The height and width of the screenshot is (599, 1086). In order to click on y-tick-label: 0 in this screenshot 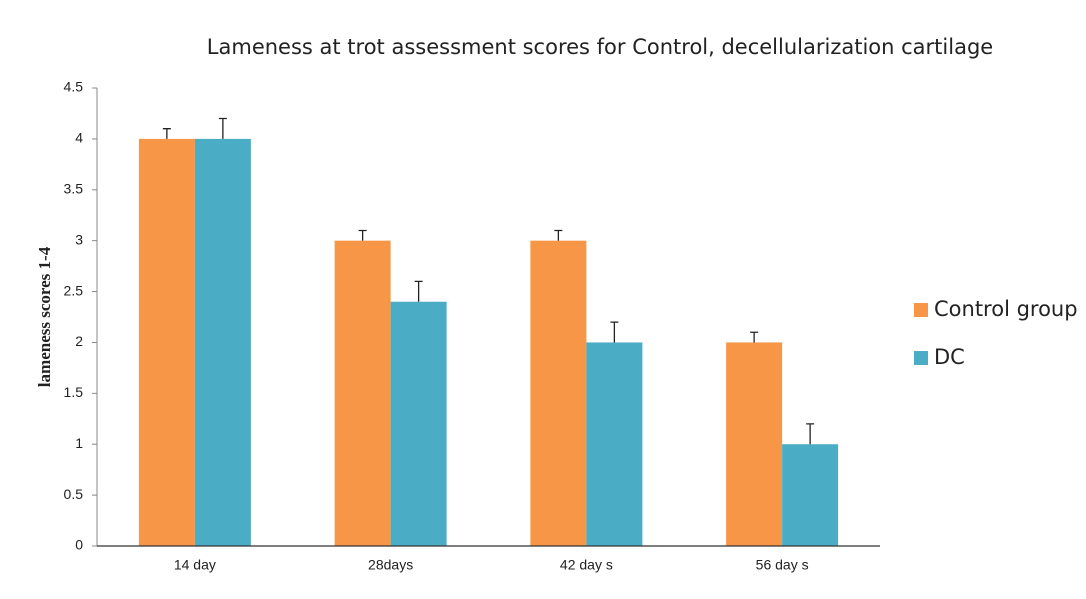, I will do `click(79, 545)`.